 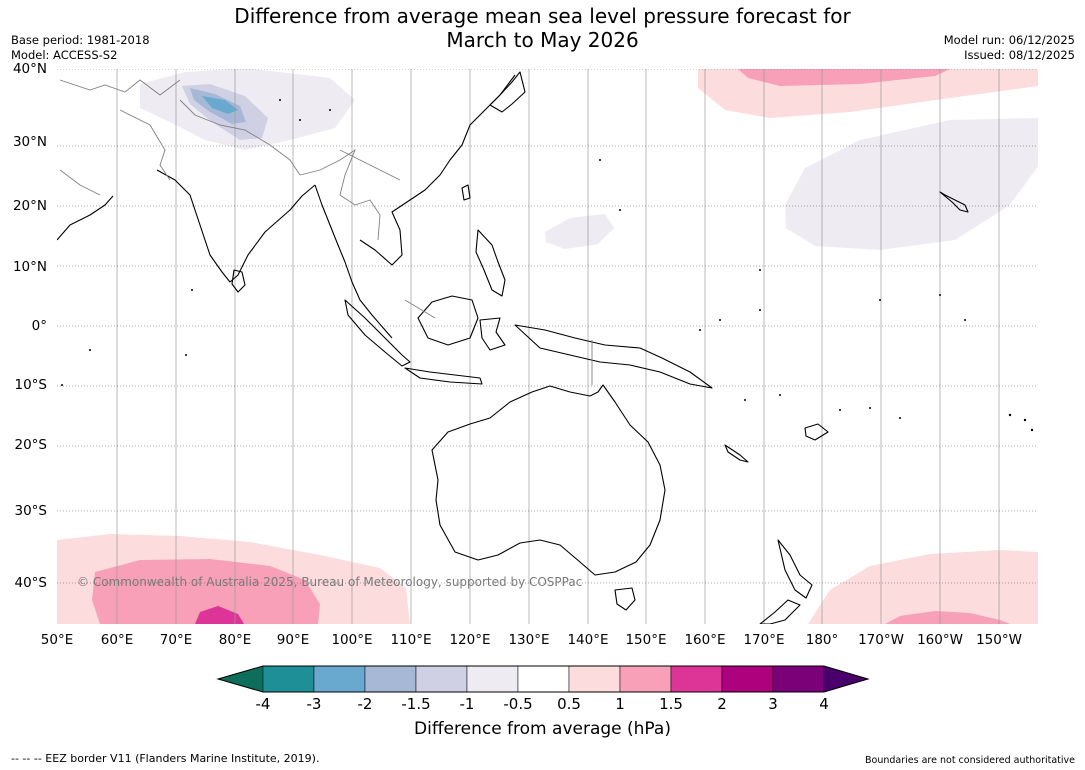 What do you see at coordinates (466, 192) in the screenshot?
I see `land-taiwan` at bounding box center [466, 192].